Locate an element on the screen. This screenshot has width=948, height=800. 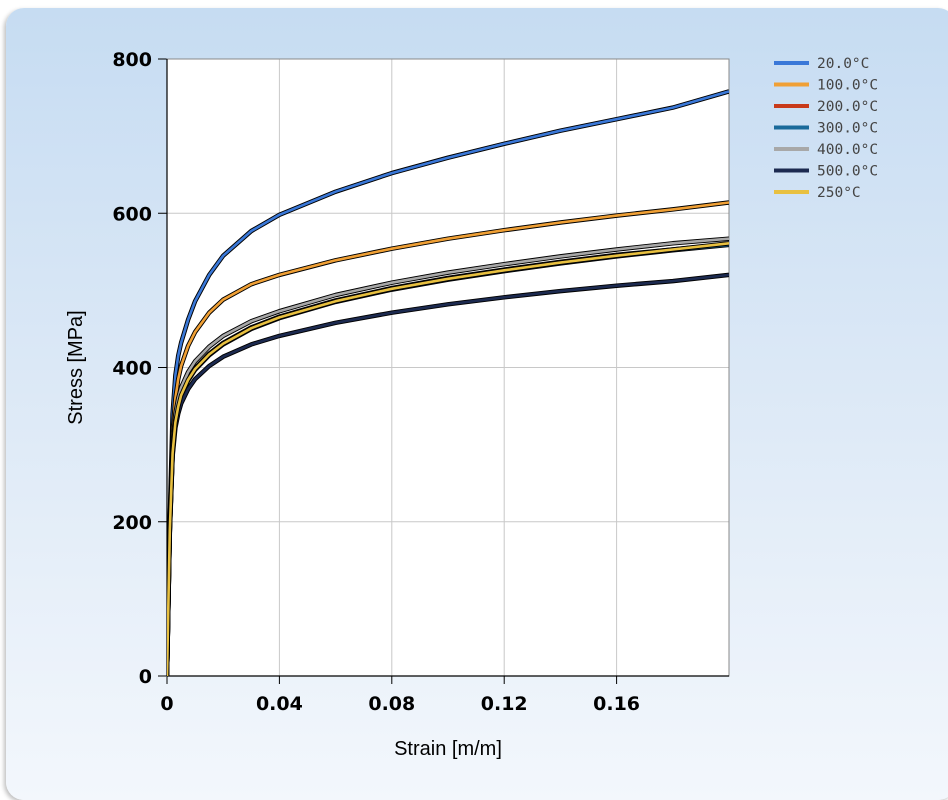
x-tick-label: 0.04 is located at coordinates (279, 704).